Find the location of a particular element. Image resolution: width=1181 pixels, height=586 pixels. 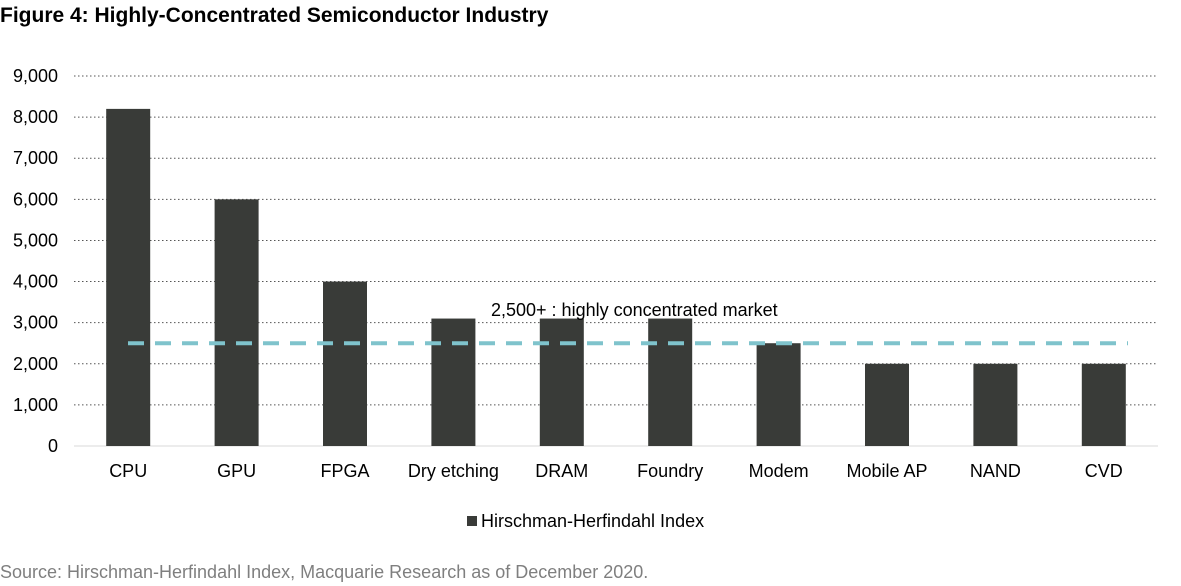

x-tick-label: Foundry is located at coordinates (670, 471).